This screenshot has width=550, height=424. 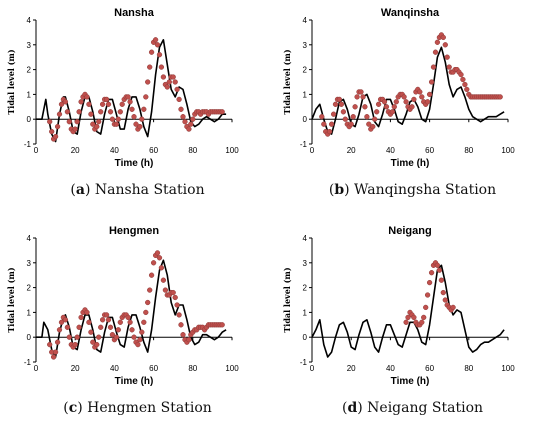 I want to click on chart-title: Neigang, so click(x=409, y=231).